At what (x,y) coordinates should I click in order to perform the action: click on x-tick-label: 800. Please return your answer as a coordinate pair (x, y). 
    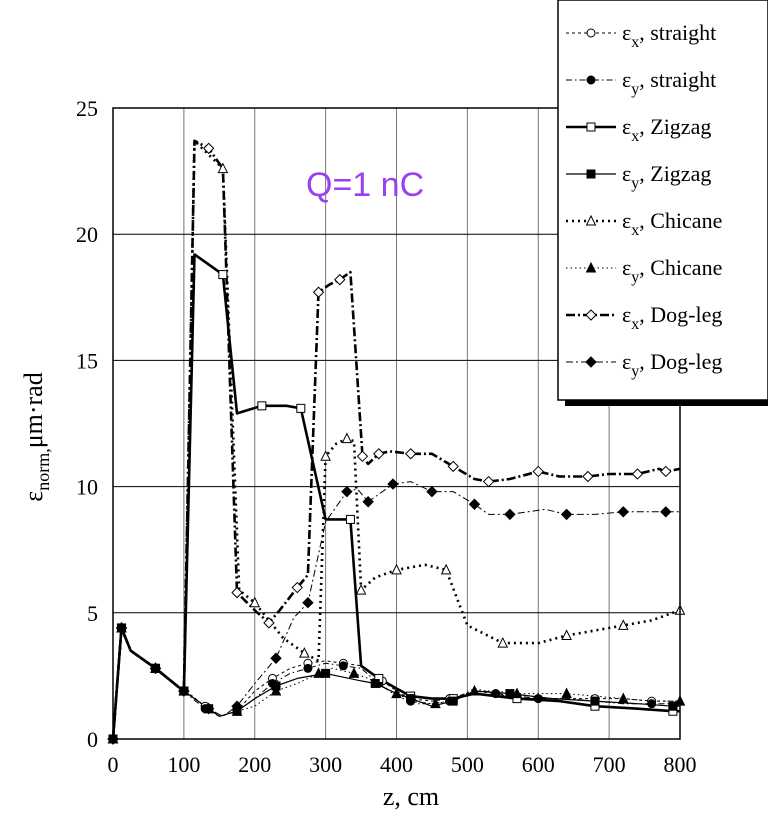
    Looking at the image, I should click on (680, 764).